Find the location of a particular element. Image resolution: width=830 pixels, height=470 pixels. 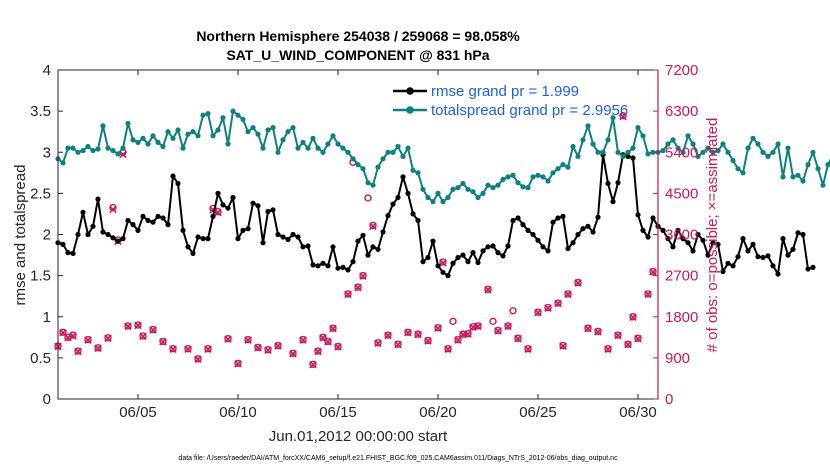

x-tick-label: 06/10 is located at coordinates (238, 412).